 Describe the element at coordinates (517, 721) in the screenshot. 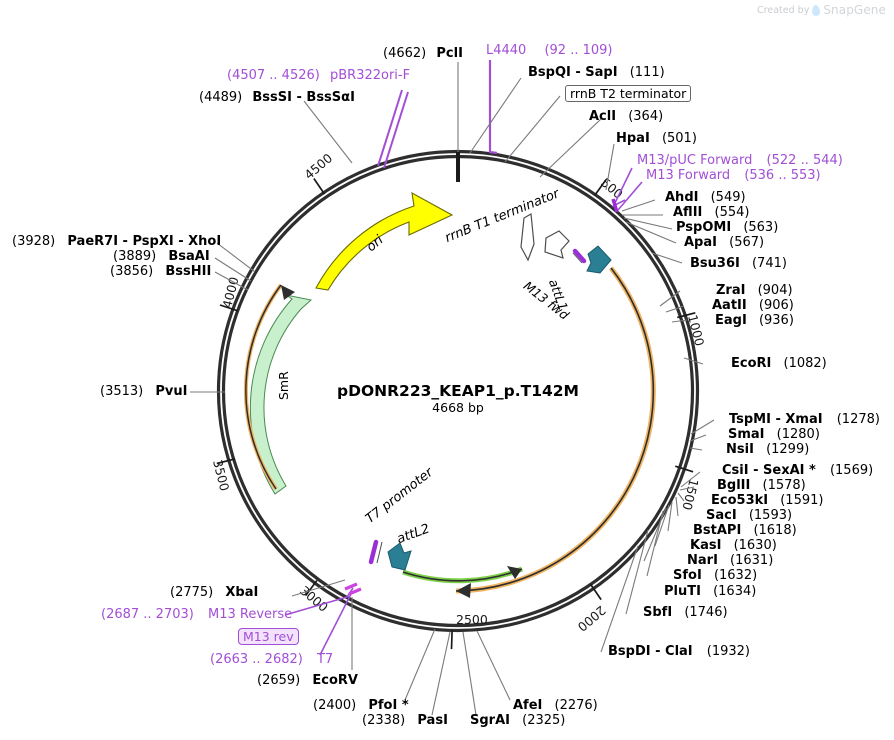

I see `enzyme-label-sgrai: SgrAI (2325)` at that location.